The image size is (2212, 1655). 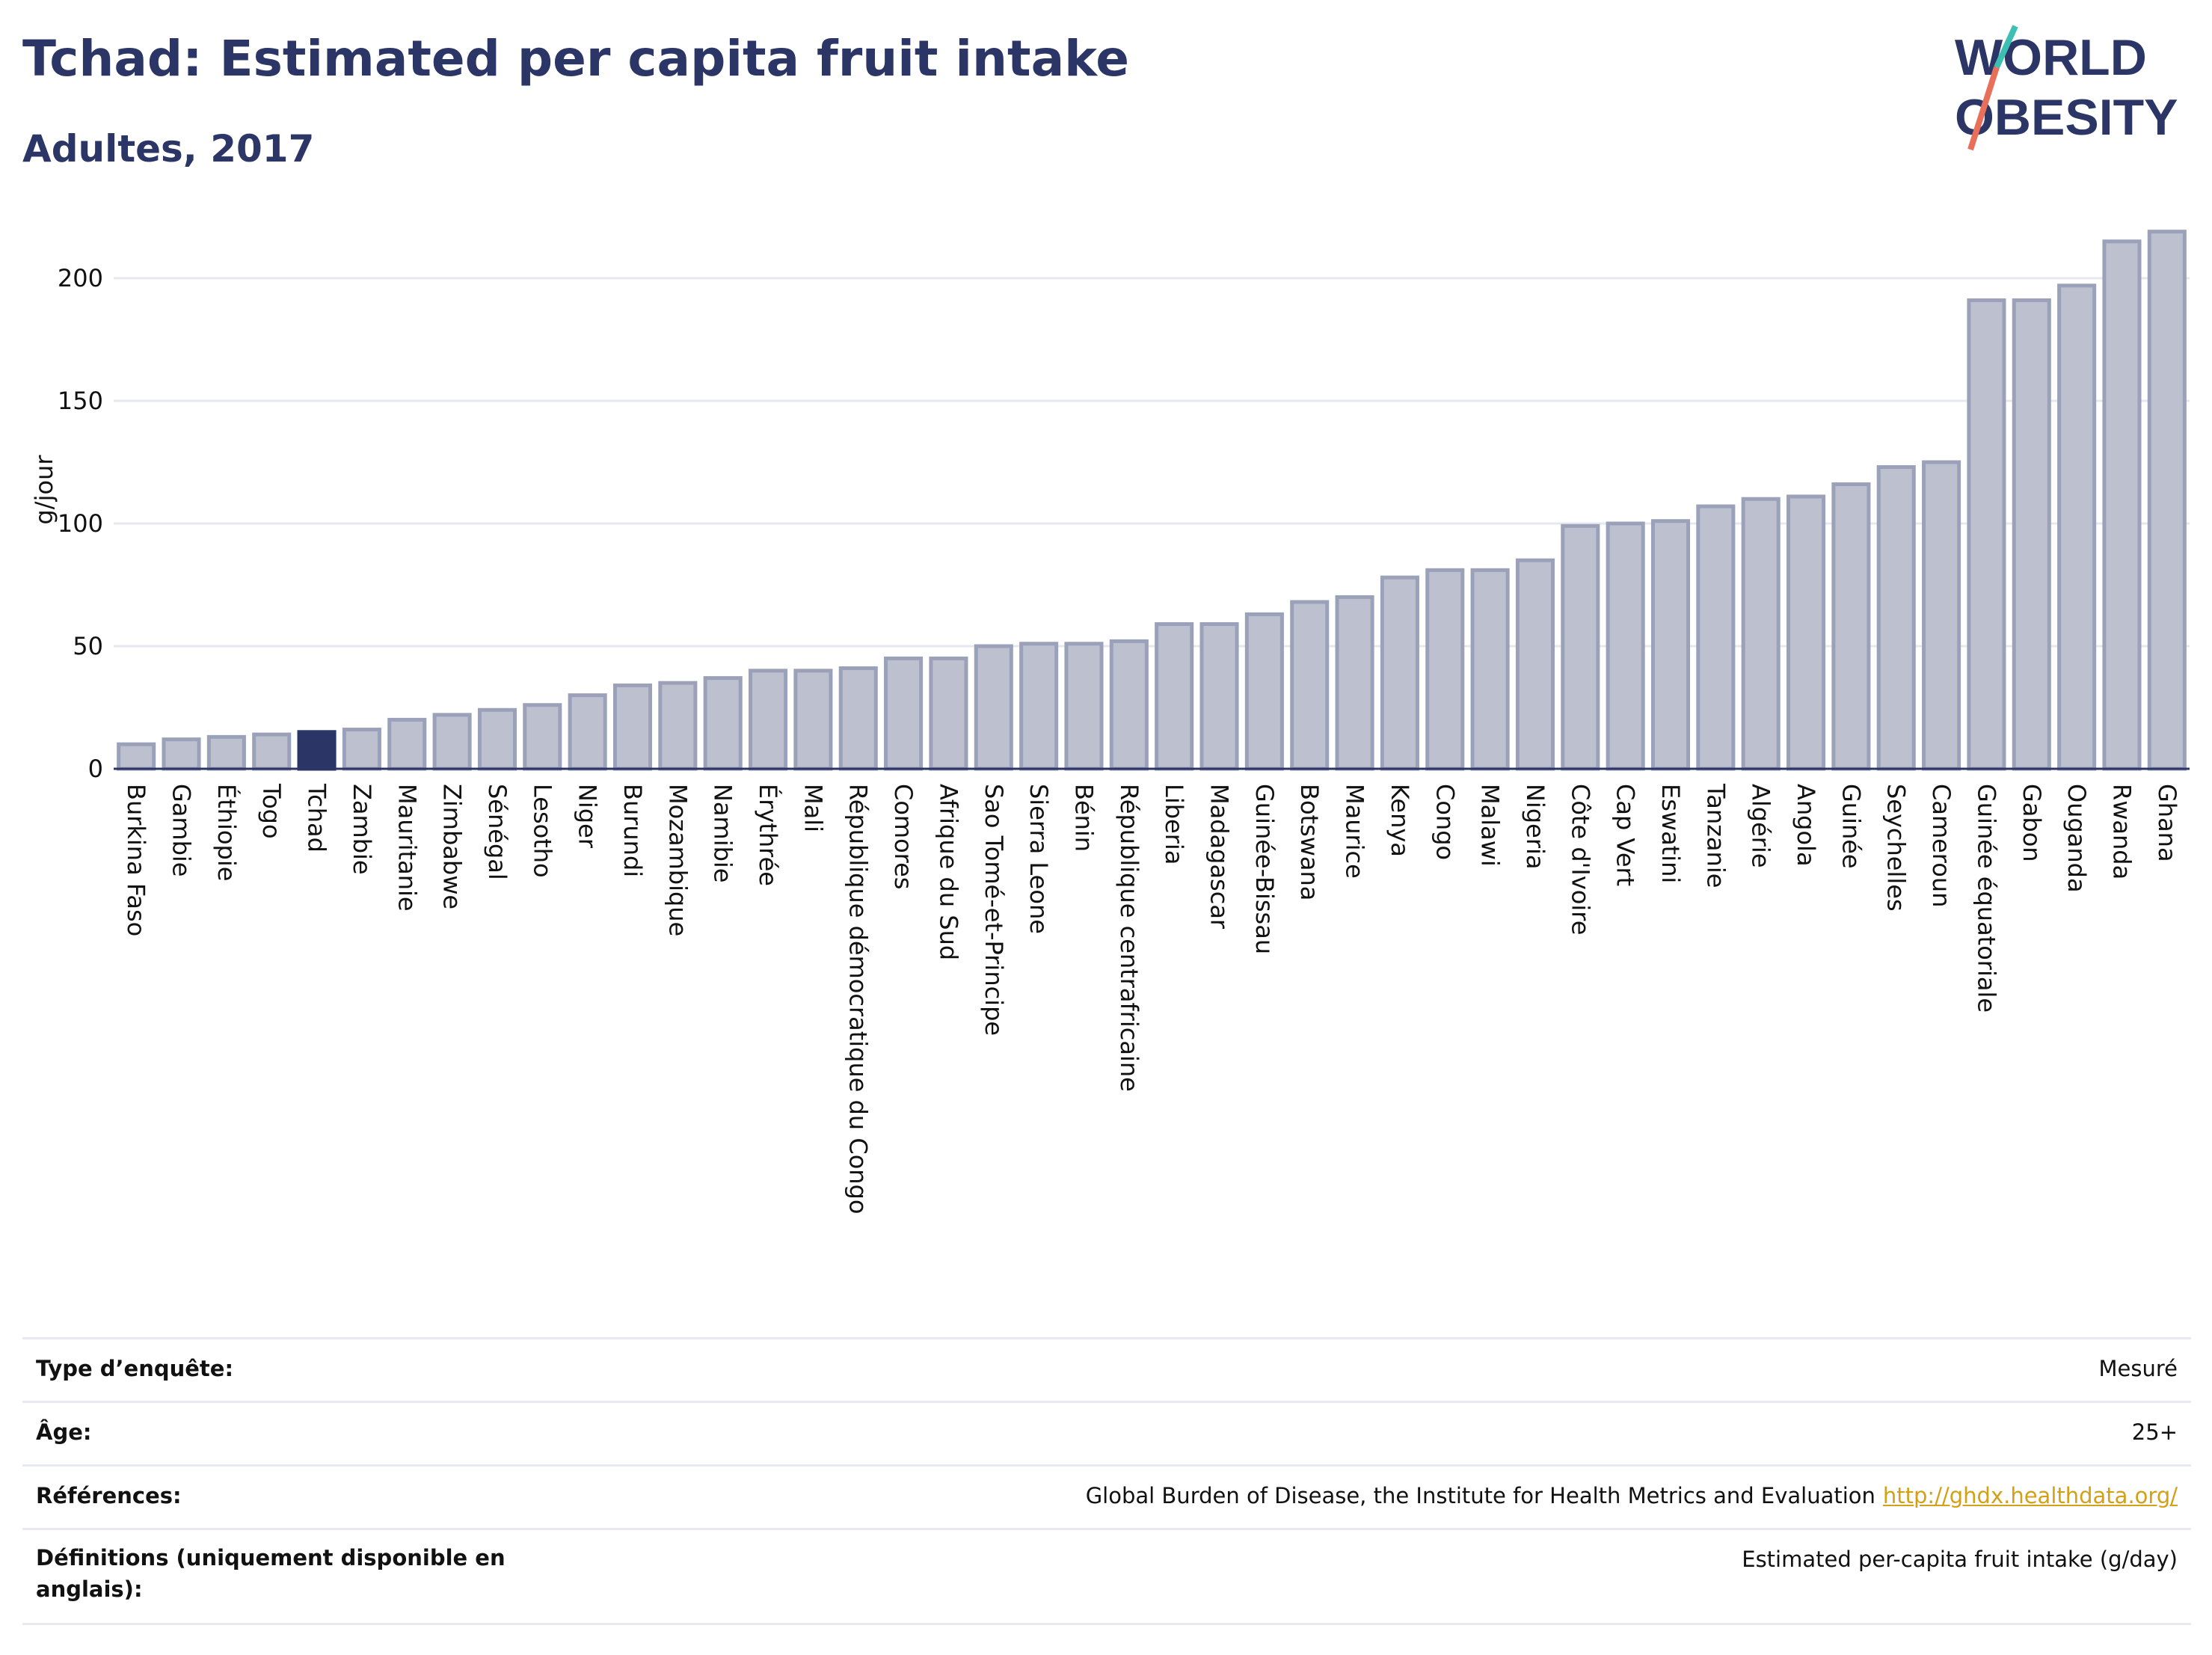 I want to click on y-axis-ticks: 0 50 100 150 200, so click(x=80, y=523).